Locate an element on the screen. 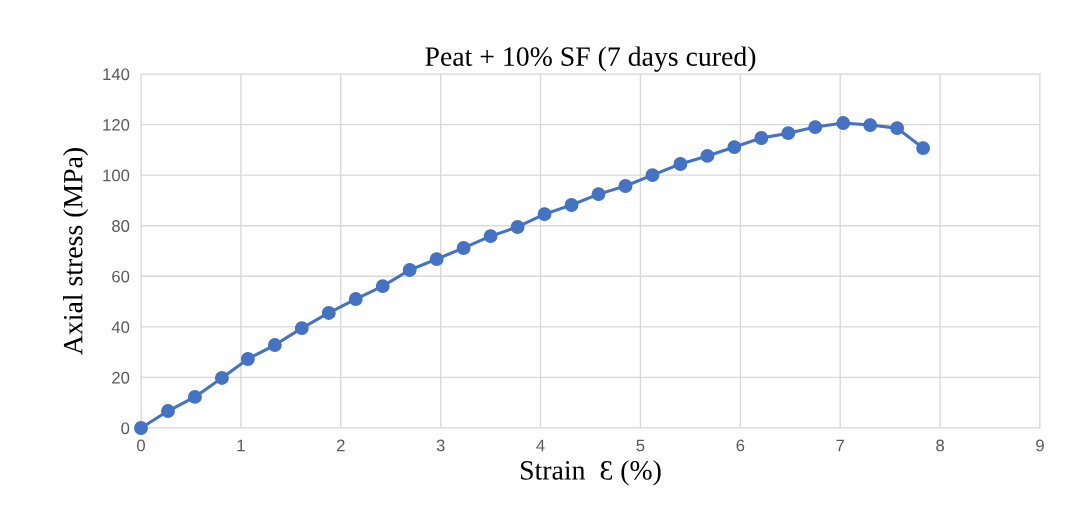 Image resolution: width=1077 pixels, height=515 pixels. x-tick-label: 2 is located at coordinates (340, 445).